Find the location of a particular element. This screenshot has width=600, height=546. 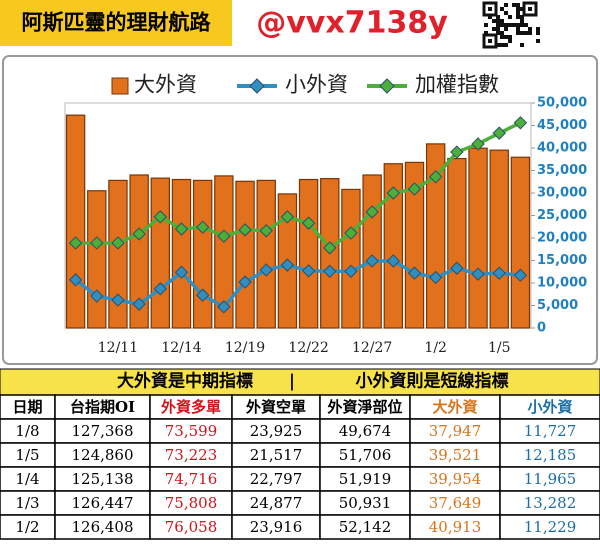

x-tick-label: 12/19 is located at coordinates (245, 348).